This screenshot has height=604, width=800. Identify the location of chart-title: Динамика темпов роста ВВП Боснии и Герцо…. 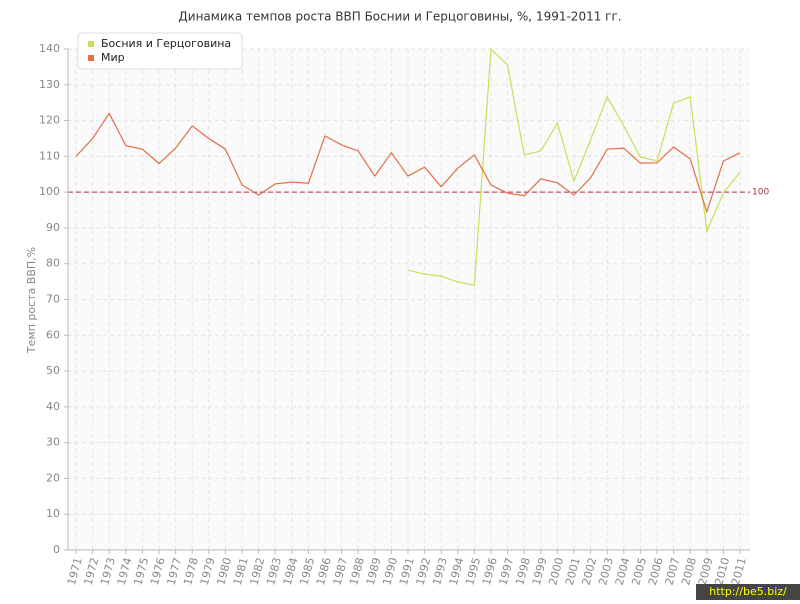
(399, 17).